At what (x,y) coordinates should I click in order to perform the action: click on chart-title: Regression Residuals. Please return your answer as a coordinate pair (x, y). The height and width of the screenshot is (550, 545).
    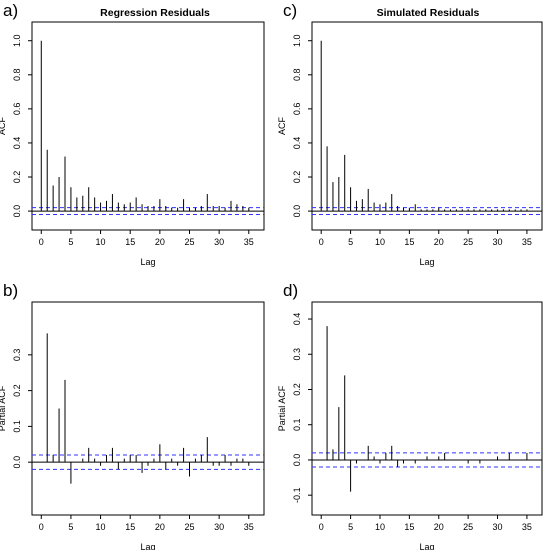
    Looking at the image, I should click on (155, 13).